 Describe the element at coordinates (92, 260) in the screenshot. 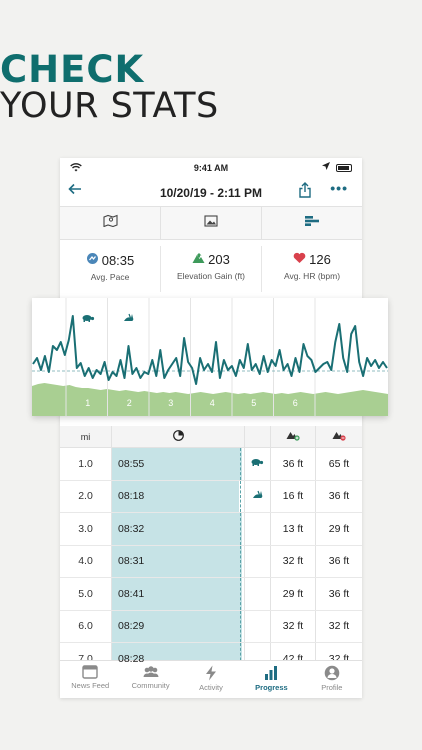

I see `pace-icon` at that location.